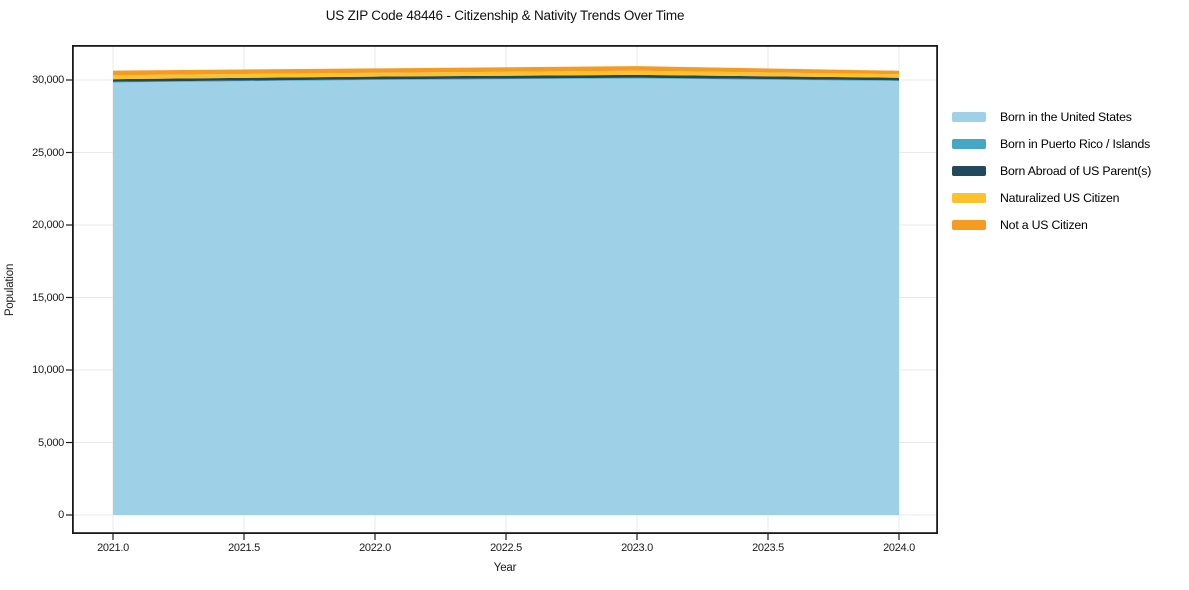 The width and height of the screenshot is (1189, 590). I want to click on x-tick-label: 2023.5, so click(768, 548).